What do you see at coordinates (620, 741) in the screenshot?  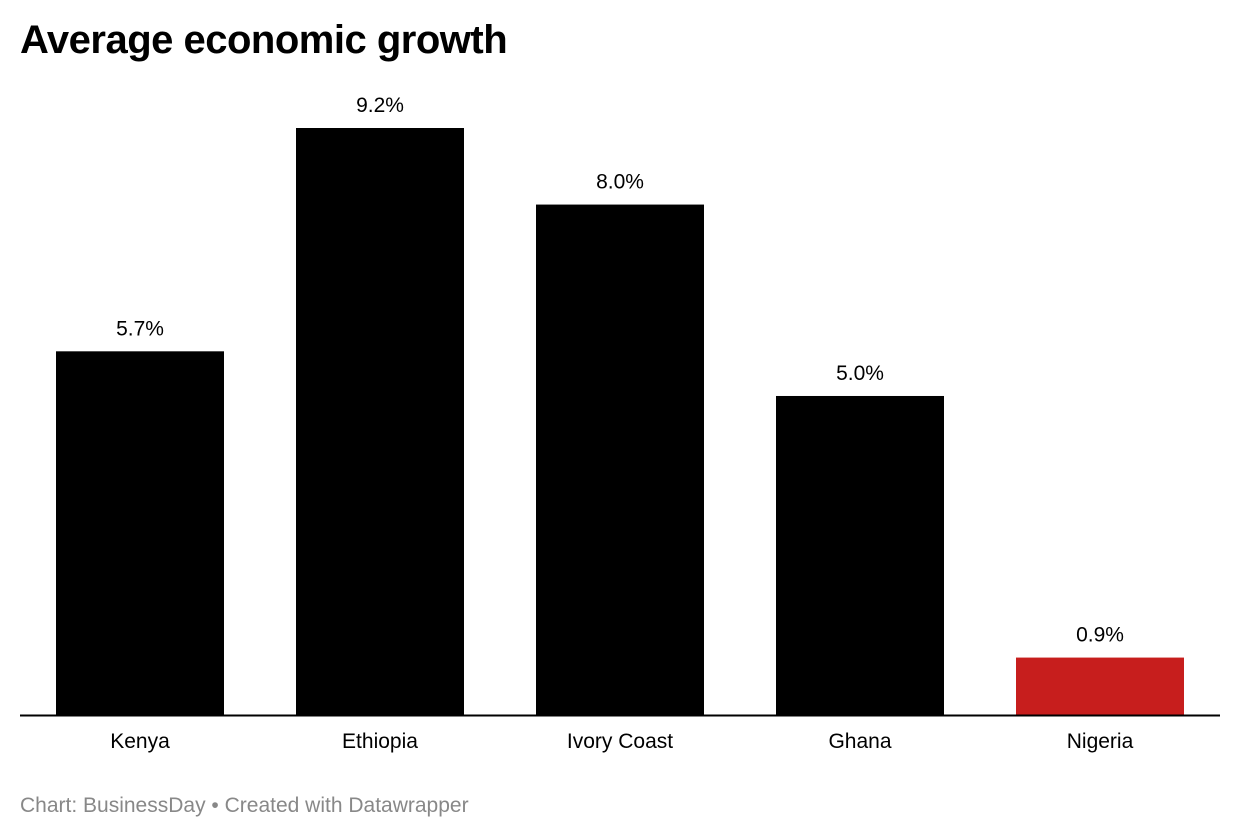 I see `x-tick-label: Ivory Coast` at bounding box center [620, 741].